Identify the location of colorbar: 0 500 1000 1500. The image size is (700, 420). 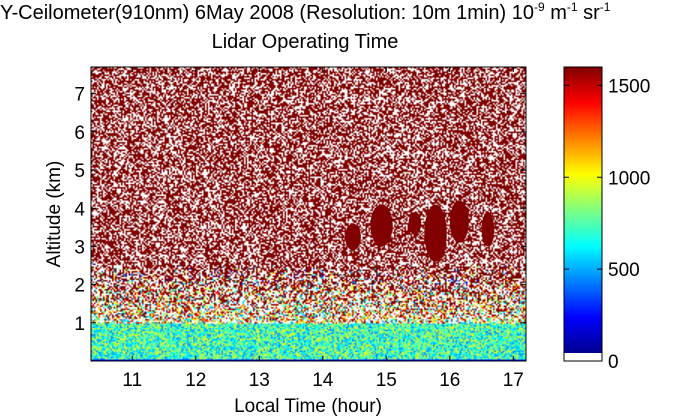
(606, 219).